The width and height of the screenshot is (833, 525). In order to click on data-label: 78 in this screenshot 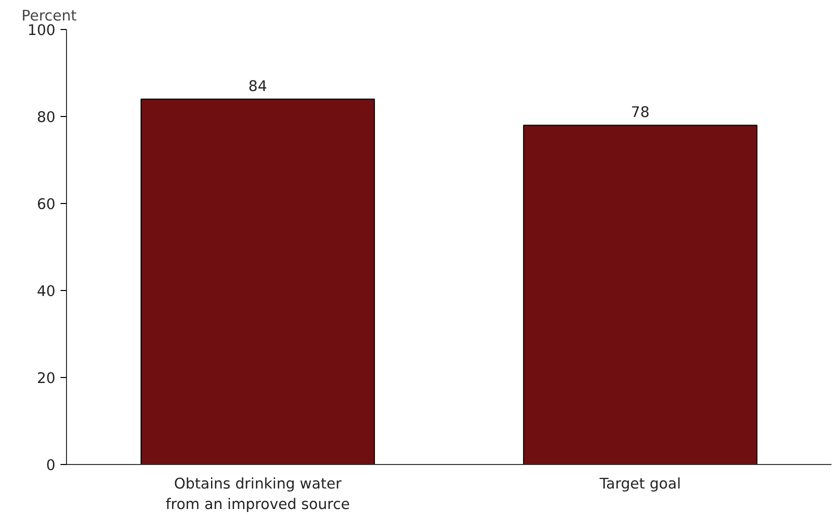, I will do `click(640, 113)`.